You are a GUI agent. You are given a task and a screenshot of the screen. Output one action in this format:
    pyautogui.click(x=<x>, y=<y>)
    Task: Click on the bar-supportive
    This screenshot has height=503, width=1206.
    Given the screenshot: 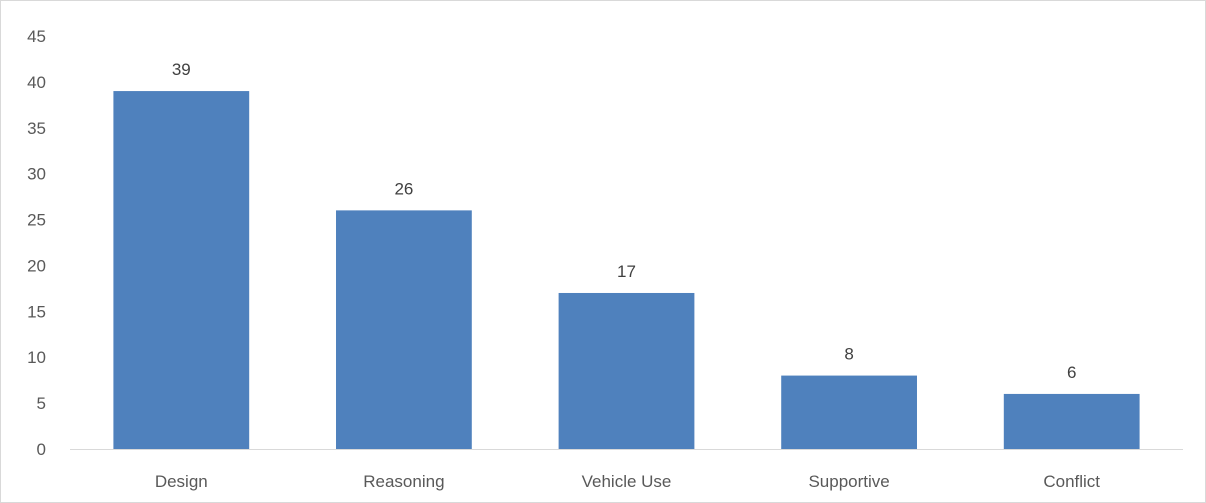 What is the action you would take?
    pyautogui.click(x=849, y=412)
    